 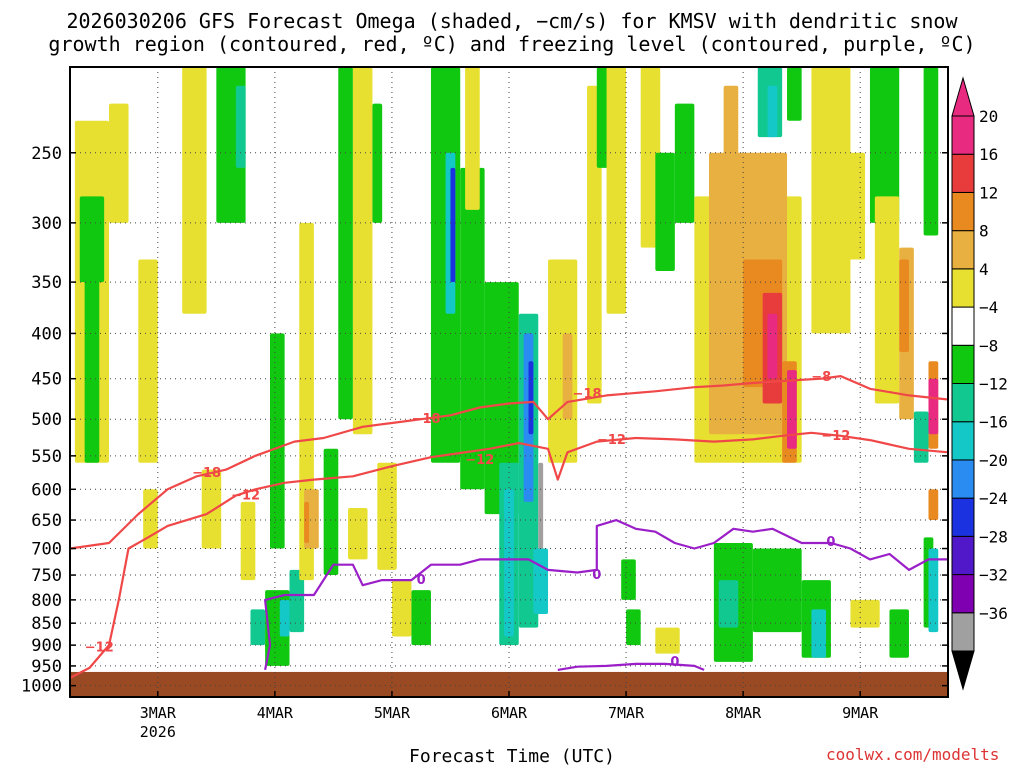 What do you see at coordinates (46, 646) in the screenshot?
I see `y-tick-label: 900` at bounding box center [46, 646].